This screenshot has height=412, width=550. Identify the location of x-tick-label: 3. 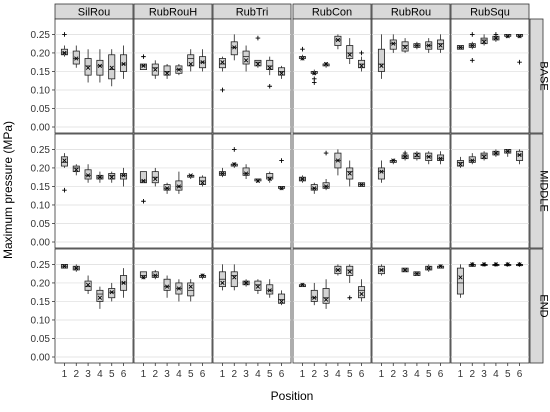
(405, 374).